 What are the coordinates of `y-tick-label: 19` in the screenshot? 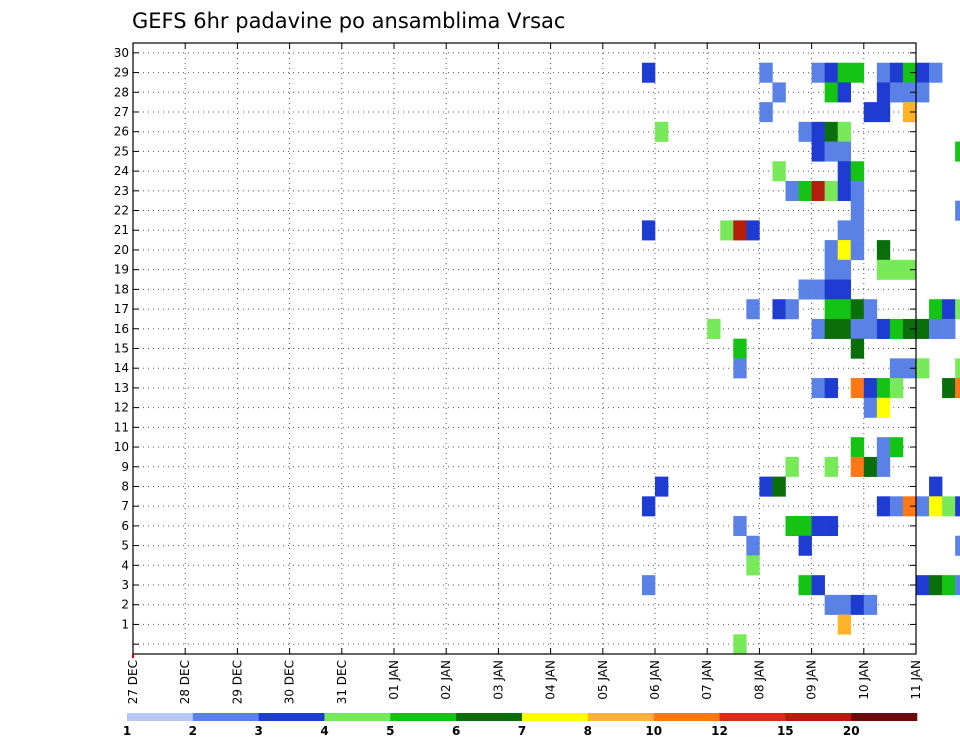 It's located at (121, 270).